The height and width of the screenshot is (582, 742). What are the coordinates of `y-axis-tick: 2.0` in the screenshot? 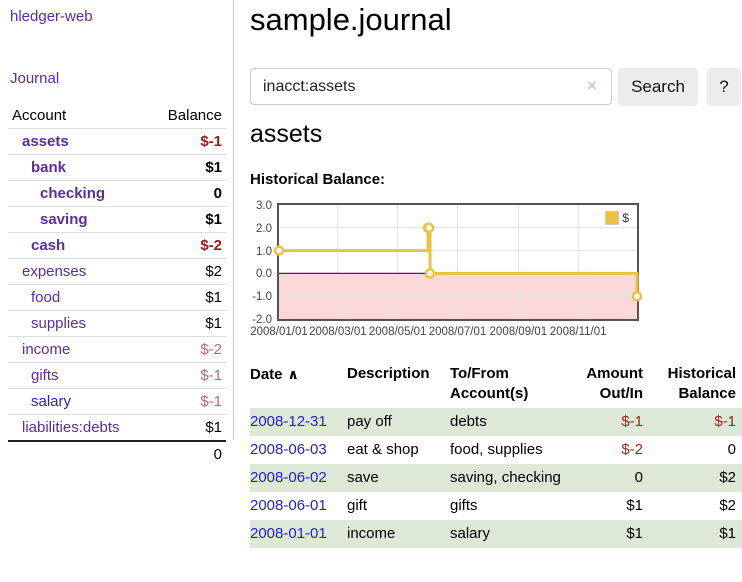 It's located at (264, 228).